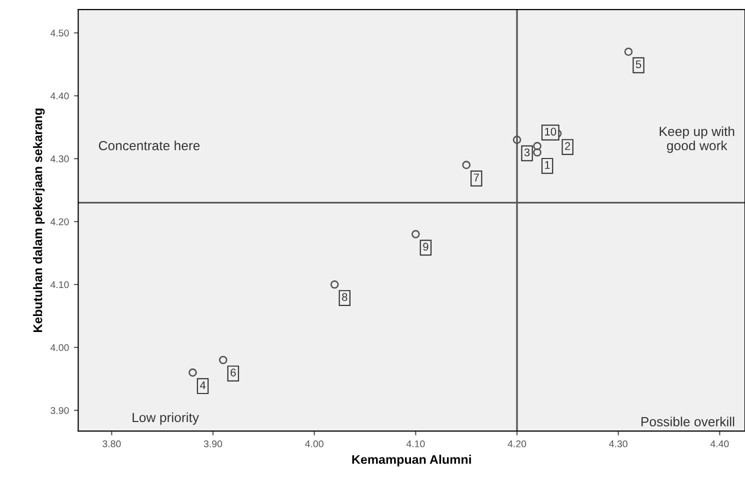 Image resolution: width=745 pixels, height=479 pixels. What do you see at coordinates (314, 444) in the screenshot?
I see `x-tick-label: 4.00` at bounding box center [314, 444].